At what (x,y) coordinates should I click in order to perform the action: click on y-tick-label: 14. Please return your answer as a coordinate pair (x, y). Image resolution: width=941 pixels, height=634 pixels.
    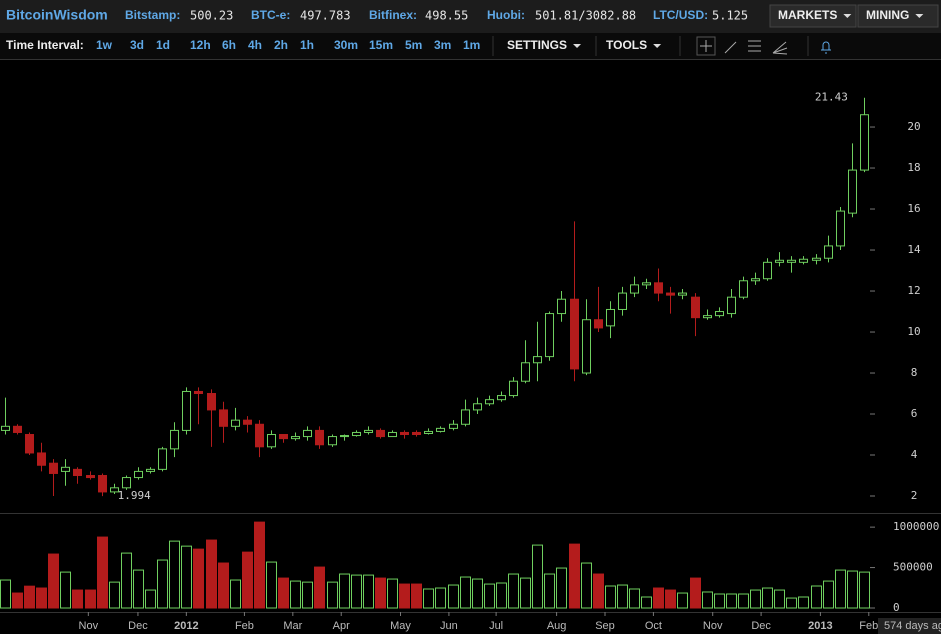
    Looking at the image, I should click on (914, 249).